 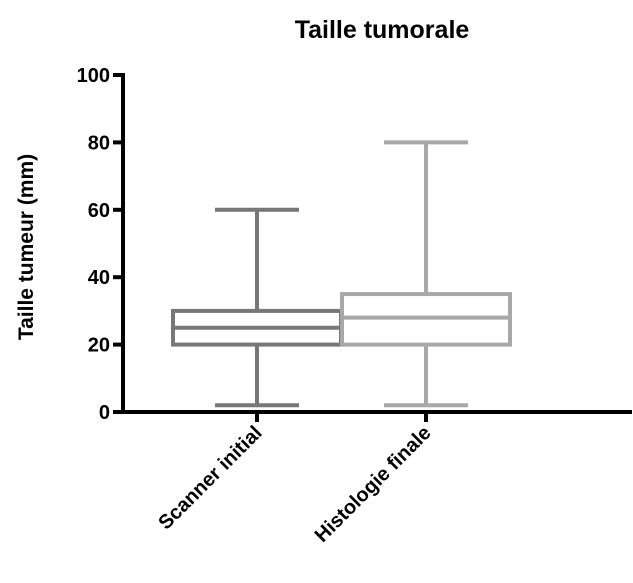 What do you see at coordinates (93, 76) in the screenshot?
I see `y-tick-label: 100` at bounding box center [93, 76].